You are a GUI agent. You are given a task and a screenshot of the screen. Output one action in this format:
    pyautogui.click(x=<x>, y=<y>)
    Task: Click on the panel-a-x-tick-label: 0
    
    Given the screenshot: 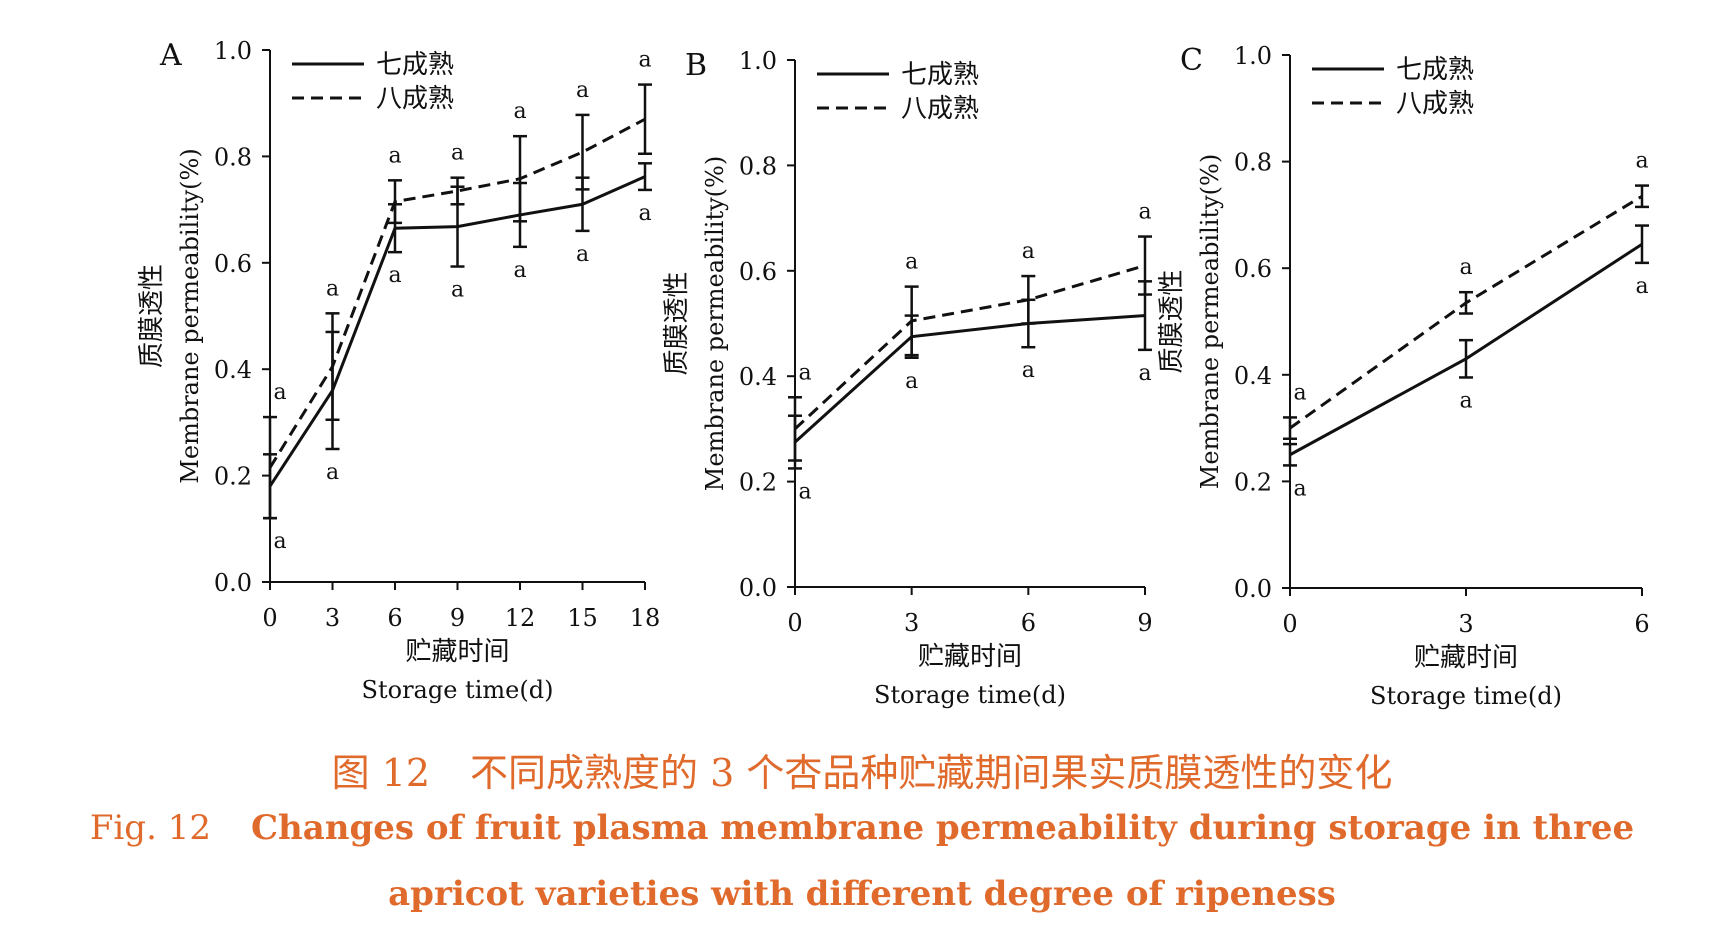 What is the action you would take?
    pyautogui.click(x=269, y=618)
    